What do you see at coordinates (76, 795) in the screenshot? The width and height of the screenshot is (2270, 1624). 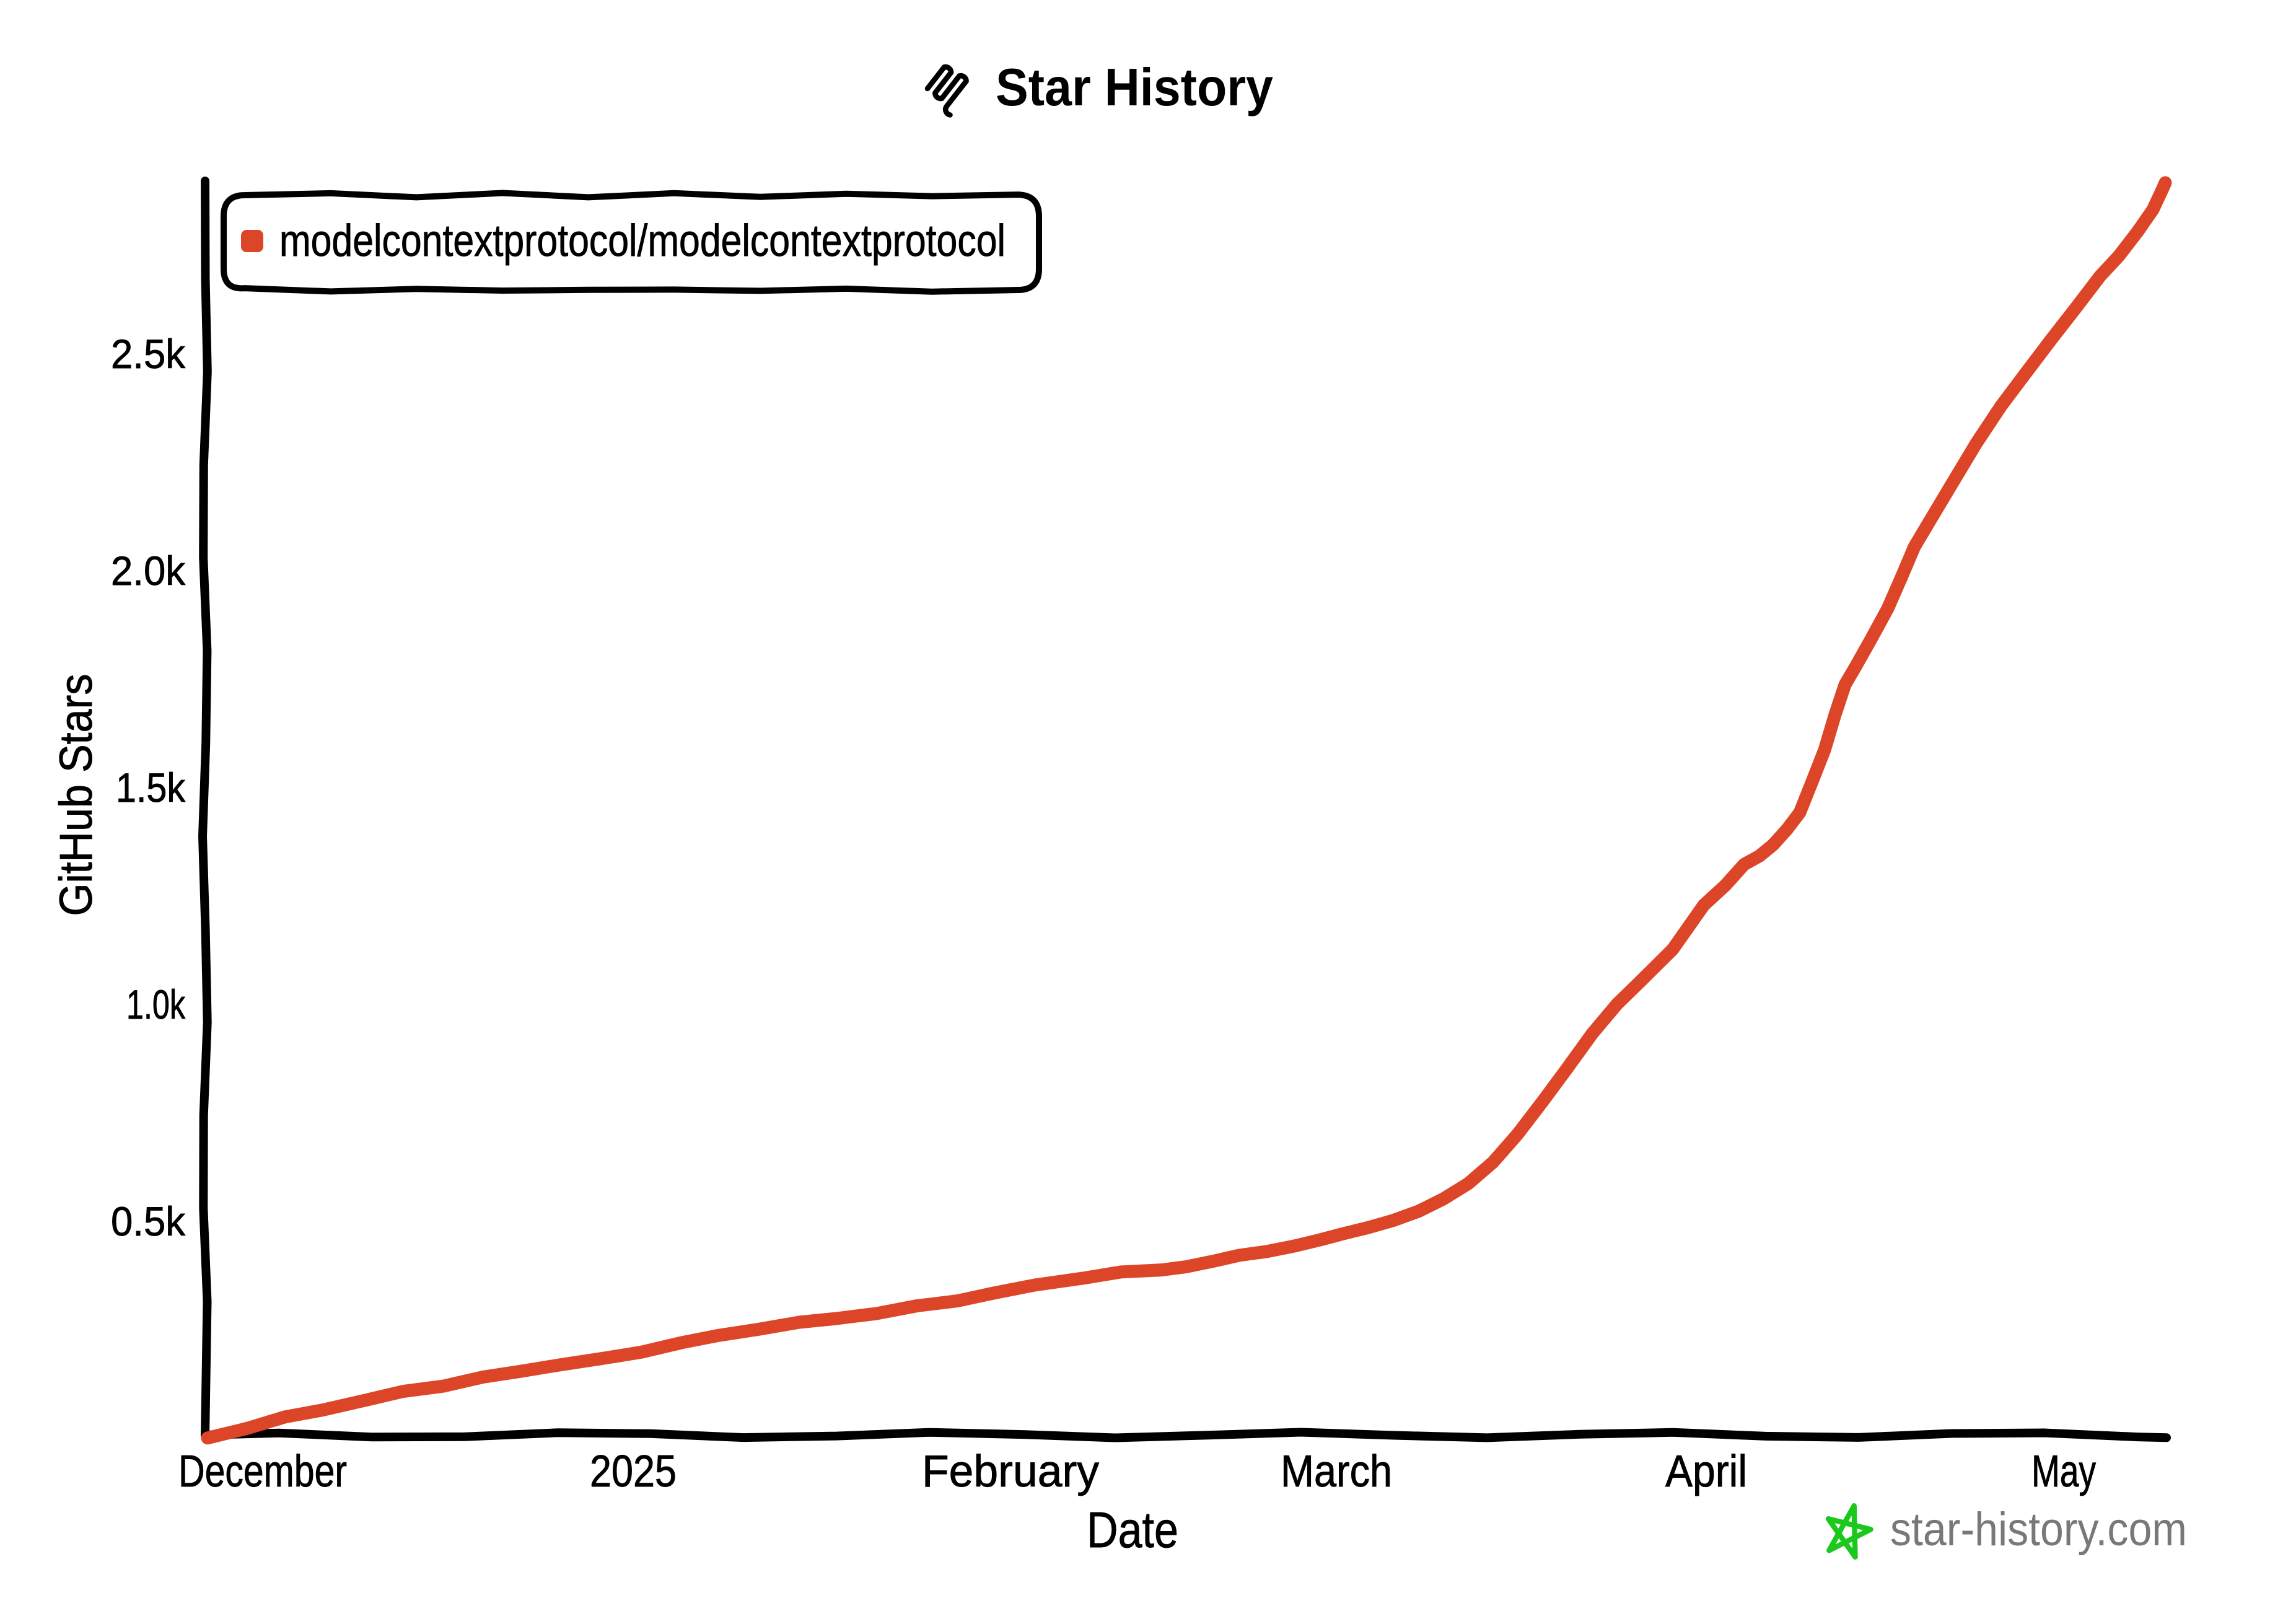 I see `svg-text: GitHub Stars` at bounding box center [76, 795].